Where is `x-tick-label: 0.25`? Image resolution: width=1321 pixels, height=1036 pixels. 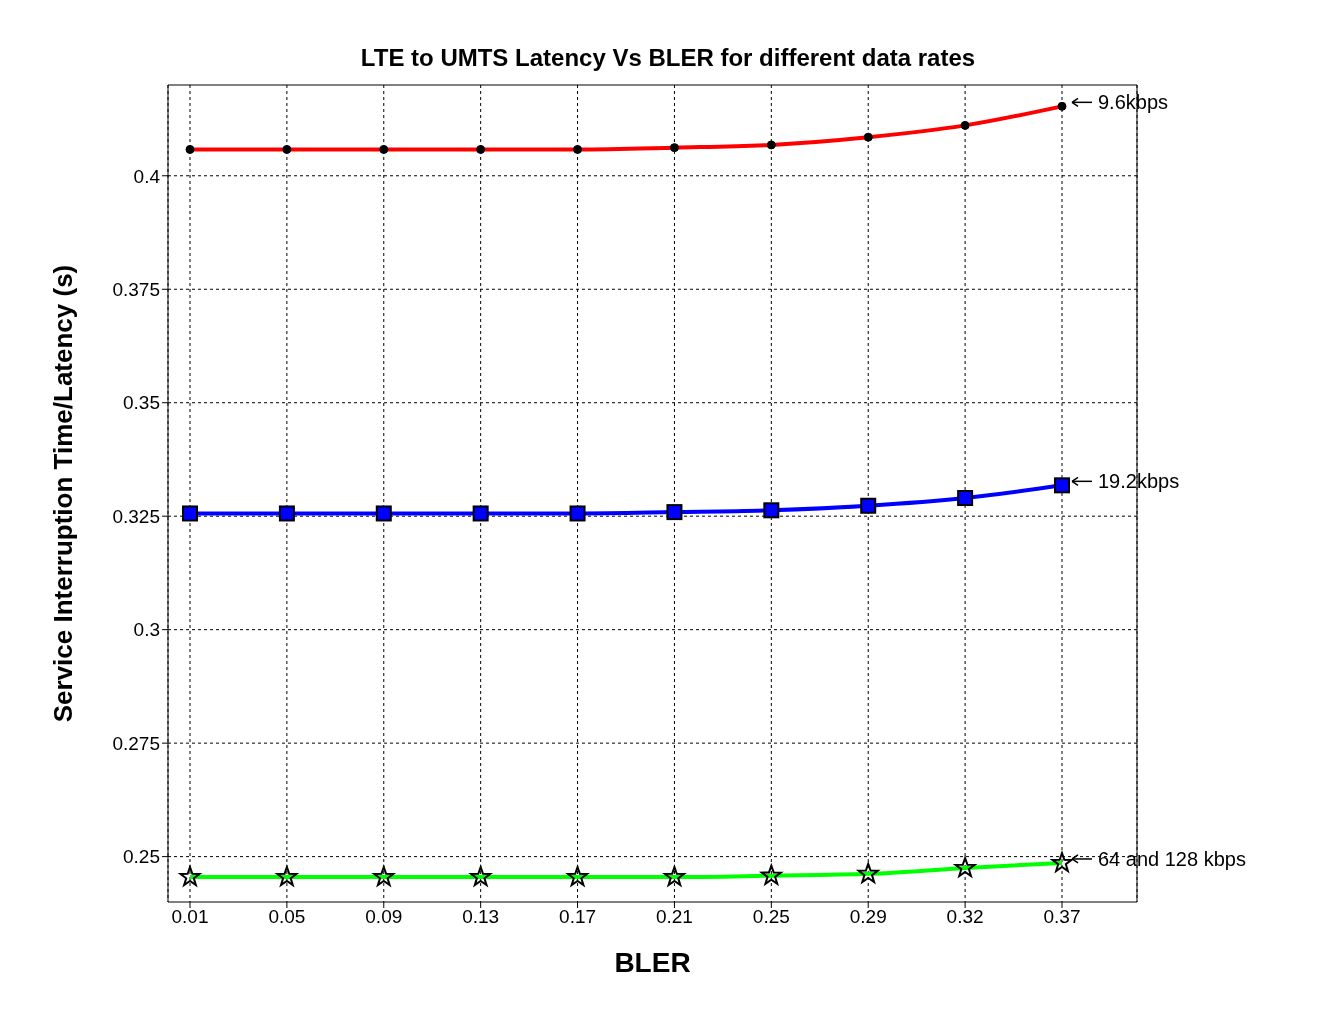 x-tick-label: 0.25 is located at coordinates (771, 917).